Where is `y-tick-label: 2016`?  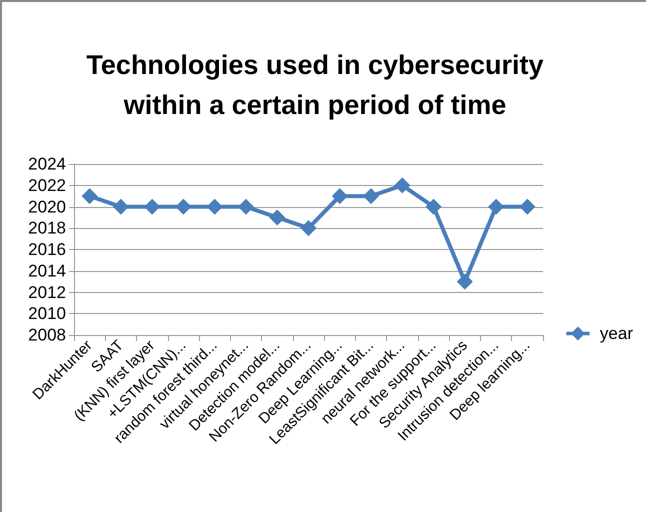
y-tick-label: 2016 is located at coordinates (47, 249).